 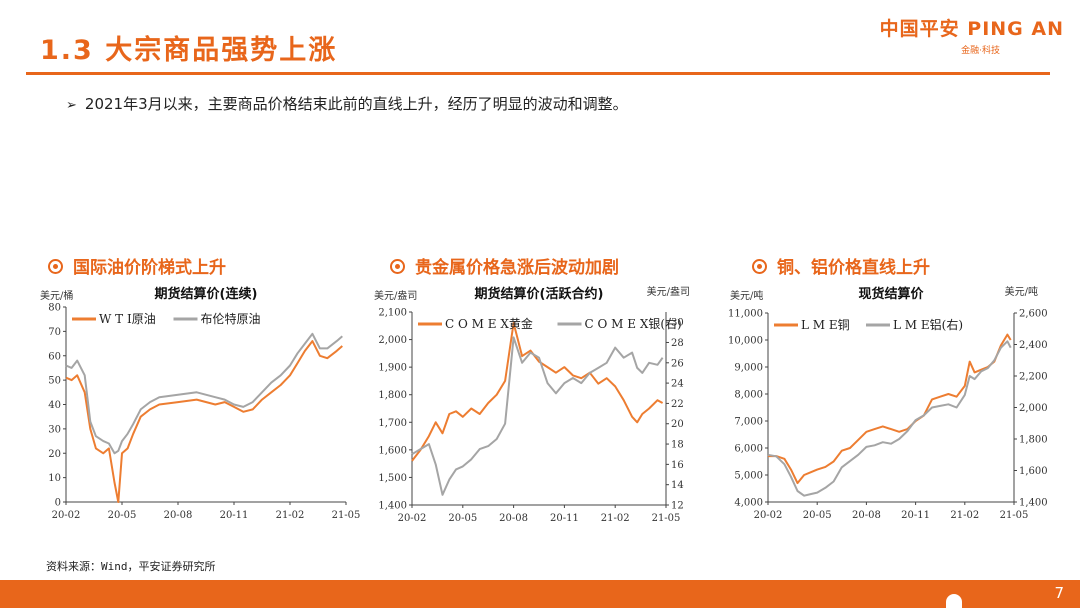 I want to click on y-tick-label-left: 7,000, so click(x=748, y=422).